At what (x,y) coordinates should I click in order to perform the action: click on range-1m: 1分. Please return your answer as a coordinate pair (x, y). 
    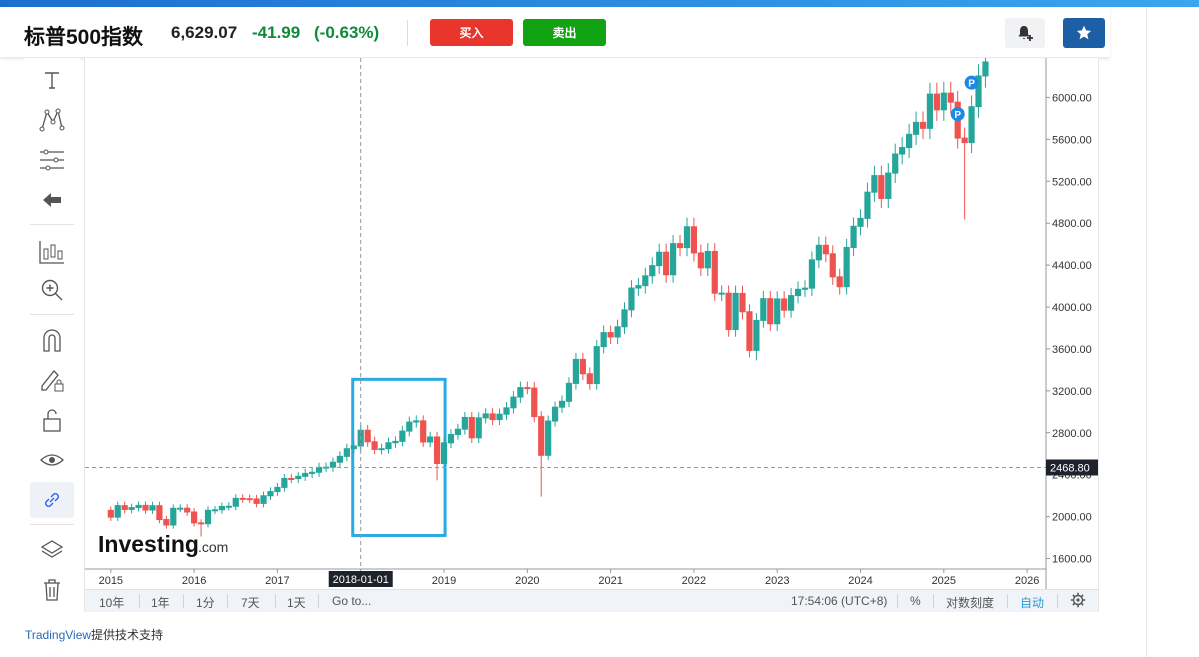
    Looking at the image, I should click on (205, 603).